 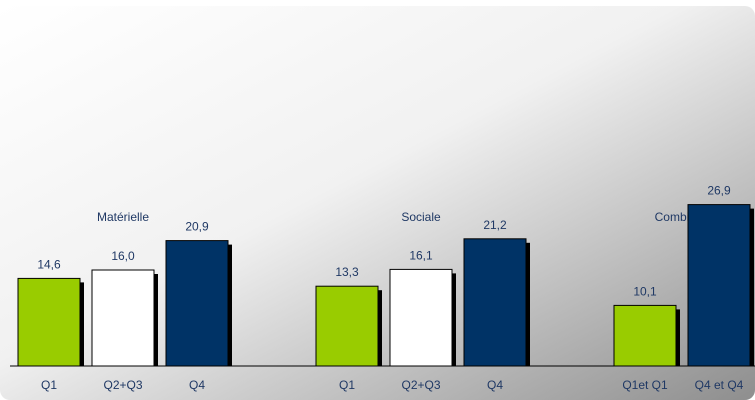 What do you see at coordinates (420, 385) in the screenshot?
I see `category-label-1-1: Q2+Q3` at bounding box center [420, 385].